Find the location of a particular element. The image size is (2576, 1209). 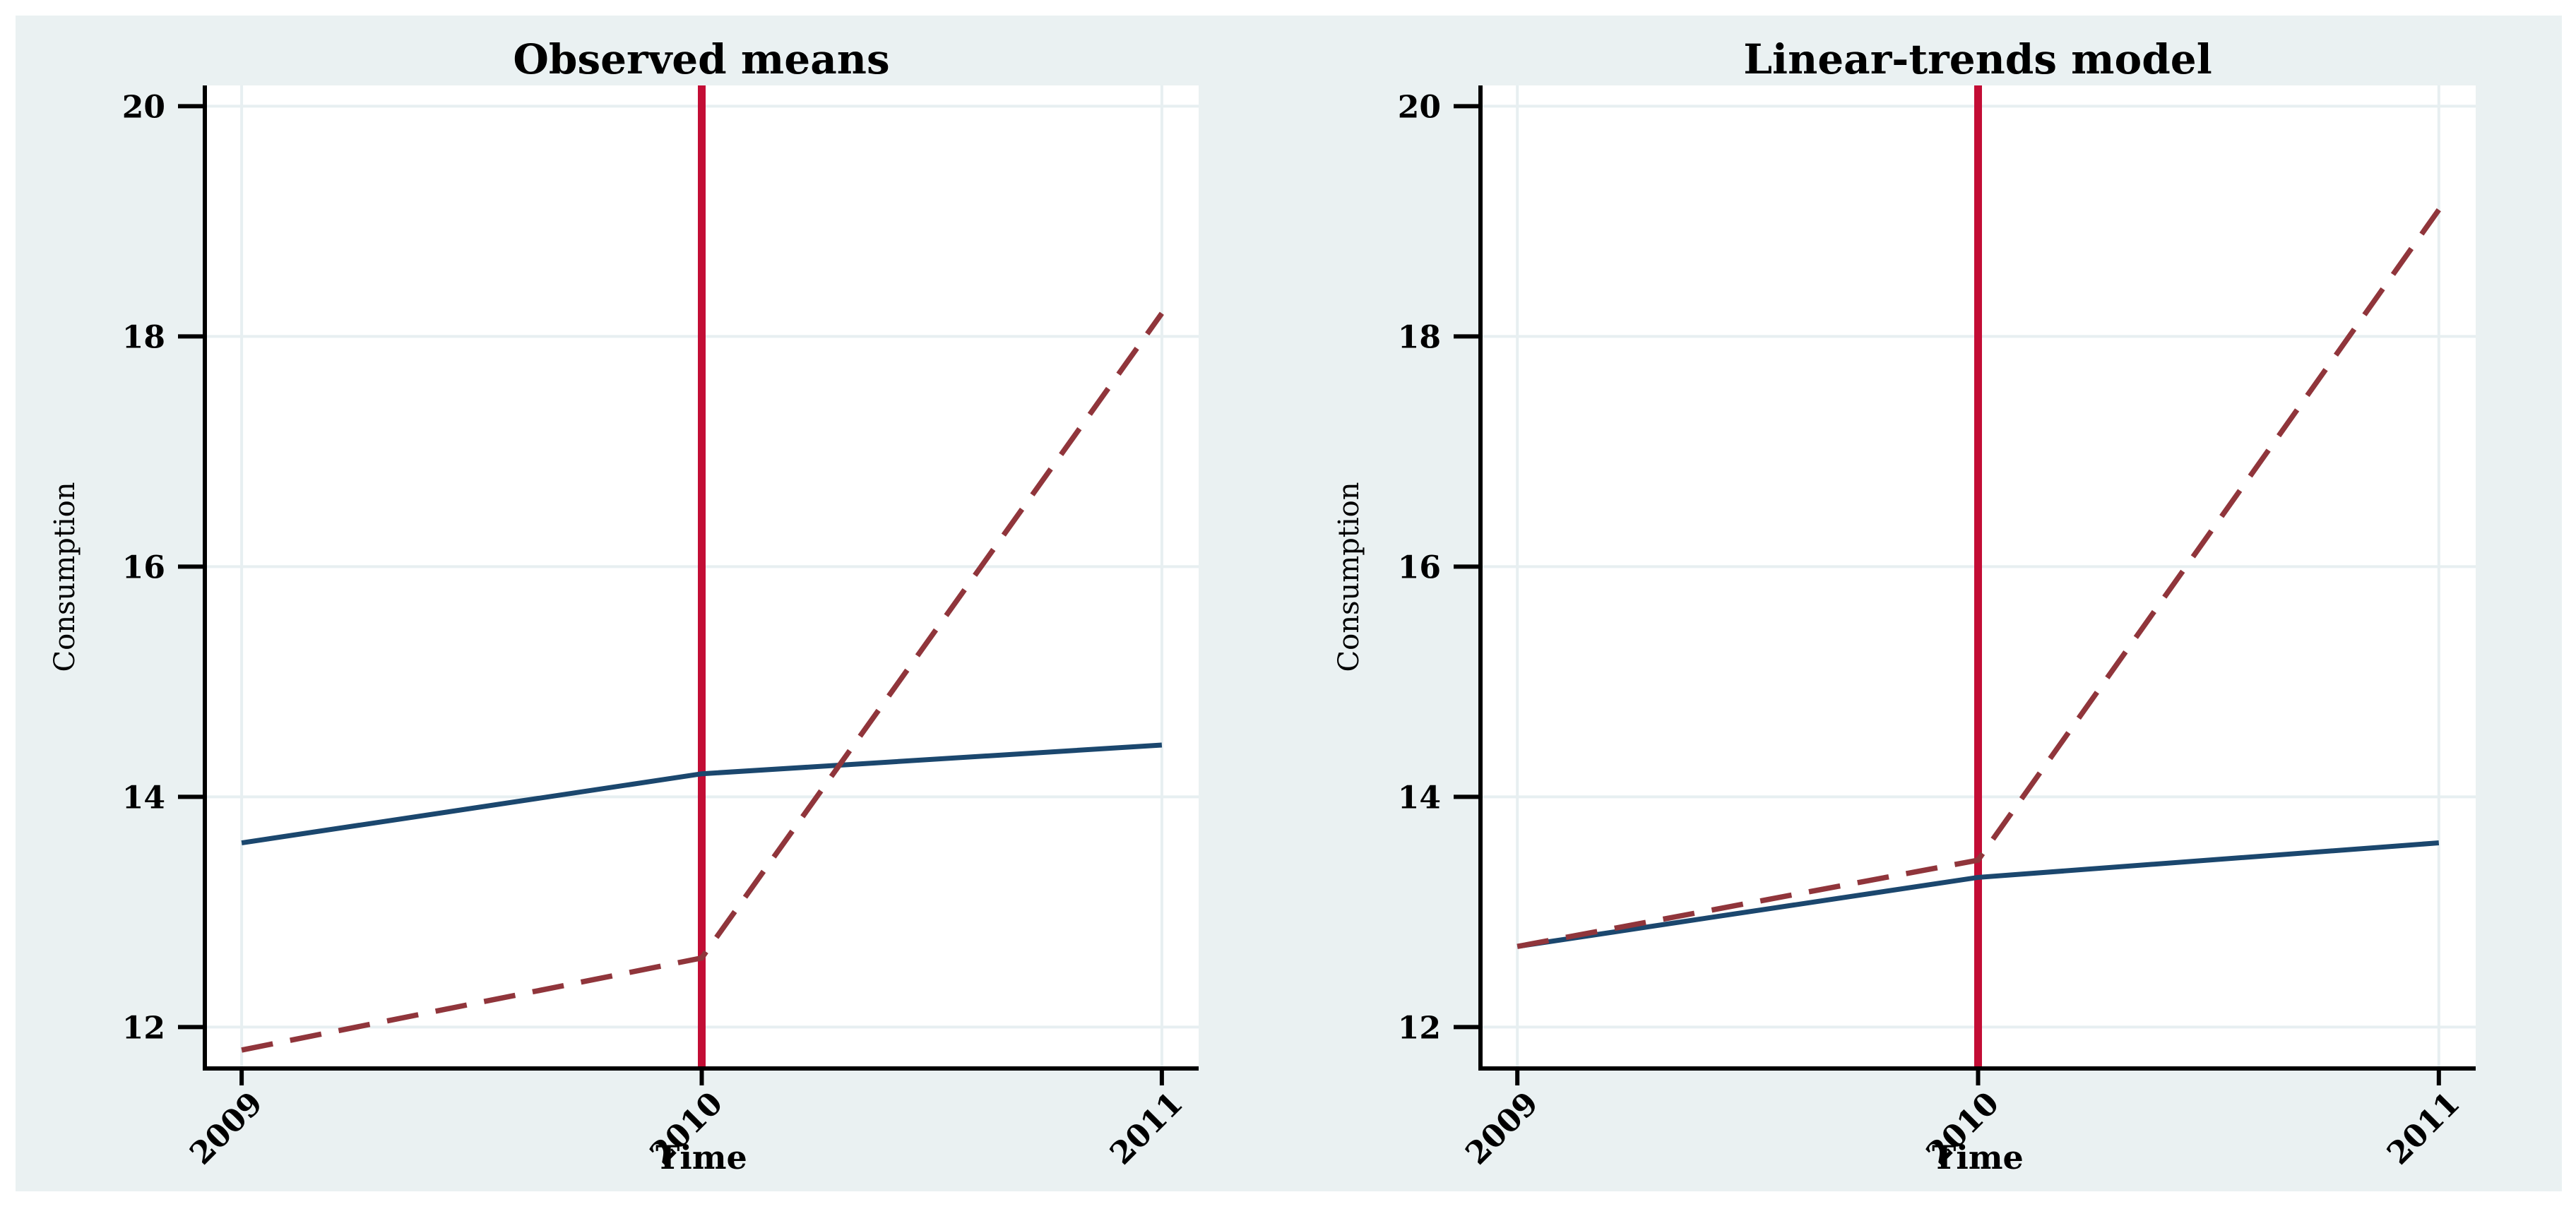

panel-title: Observed means is located at coordinates (701, 59).